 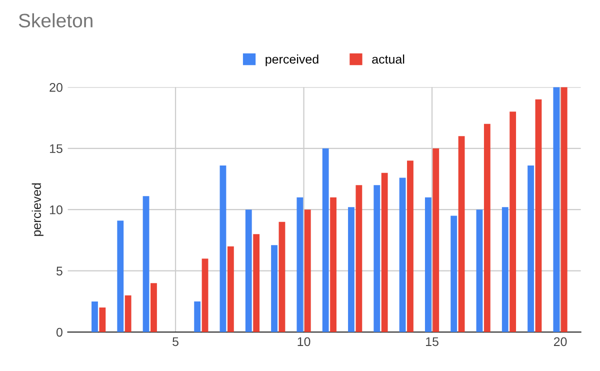 What do you see at coordinates (59, 271) in the screenshot?
I see `y-tick-label: 5` at bounding box center [59, 271].